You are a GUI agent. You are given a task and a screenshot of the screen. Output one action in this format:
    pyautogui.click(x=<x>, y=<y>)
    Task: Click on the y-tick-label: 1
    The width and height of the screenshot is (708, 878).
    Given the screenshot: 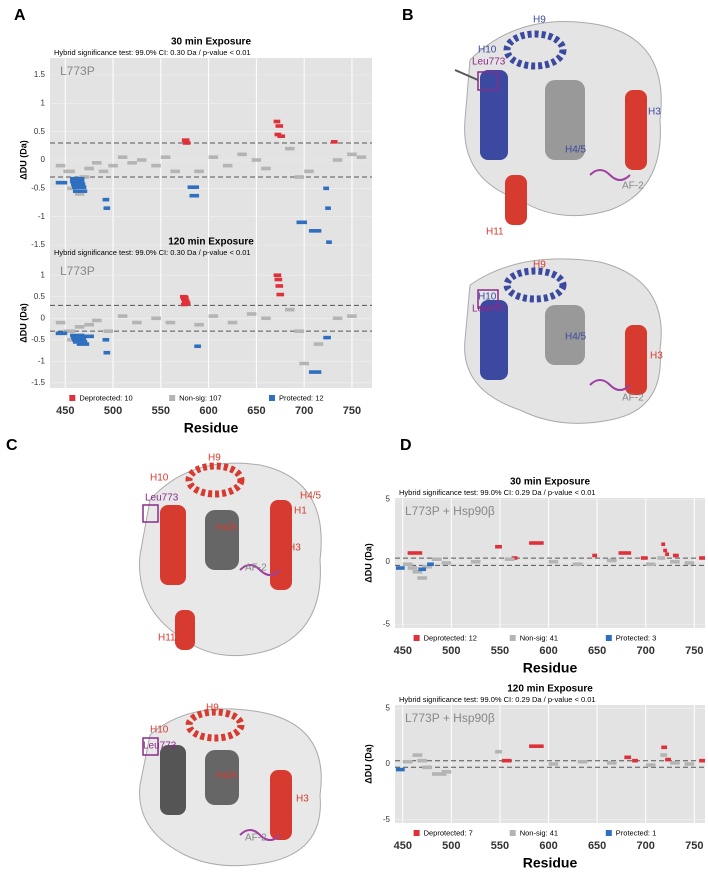 What is the action you would take?
    pyautogui.click(x=43, y=102)
    